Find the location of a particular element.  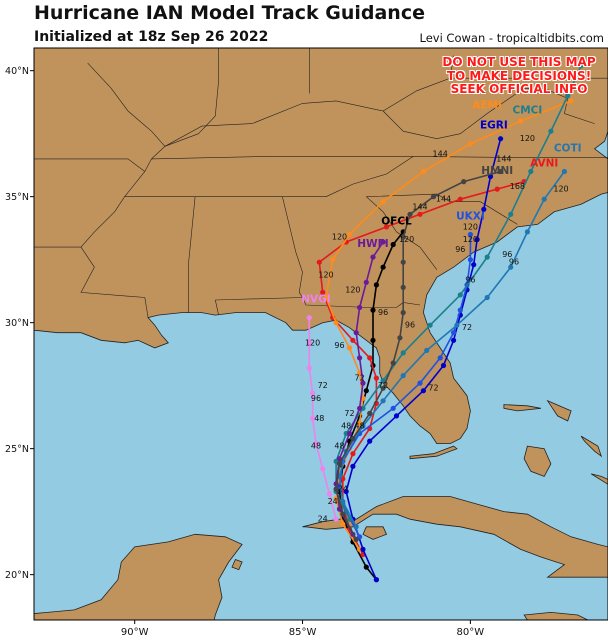

al-fl-west-border is located at coordinates (217, 307).